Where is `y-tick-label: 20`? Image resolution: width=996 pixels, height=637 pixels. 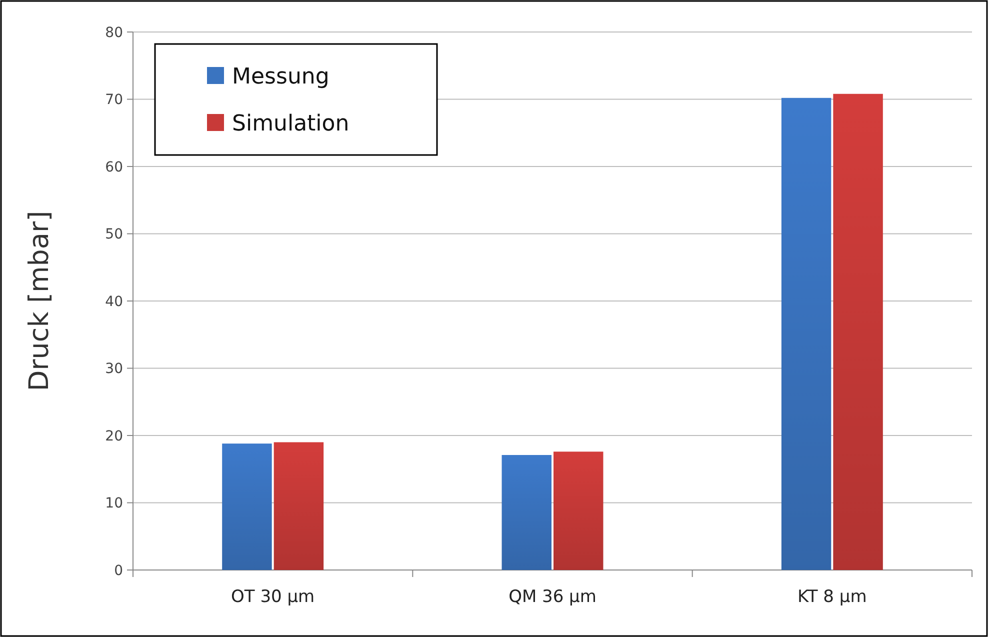 y-tick-label: 20 is located at coordinates (114, 436).